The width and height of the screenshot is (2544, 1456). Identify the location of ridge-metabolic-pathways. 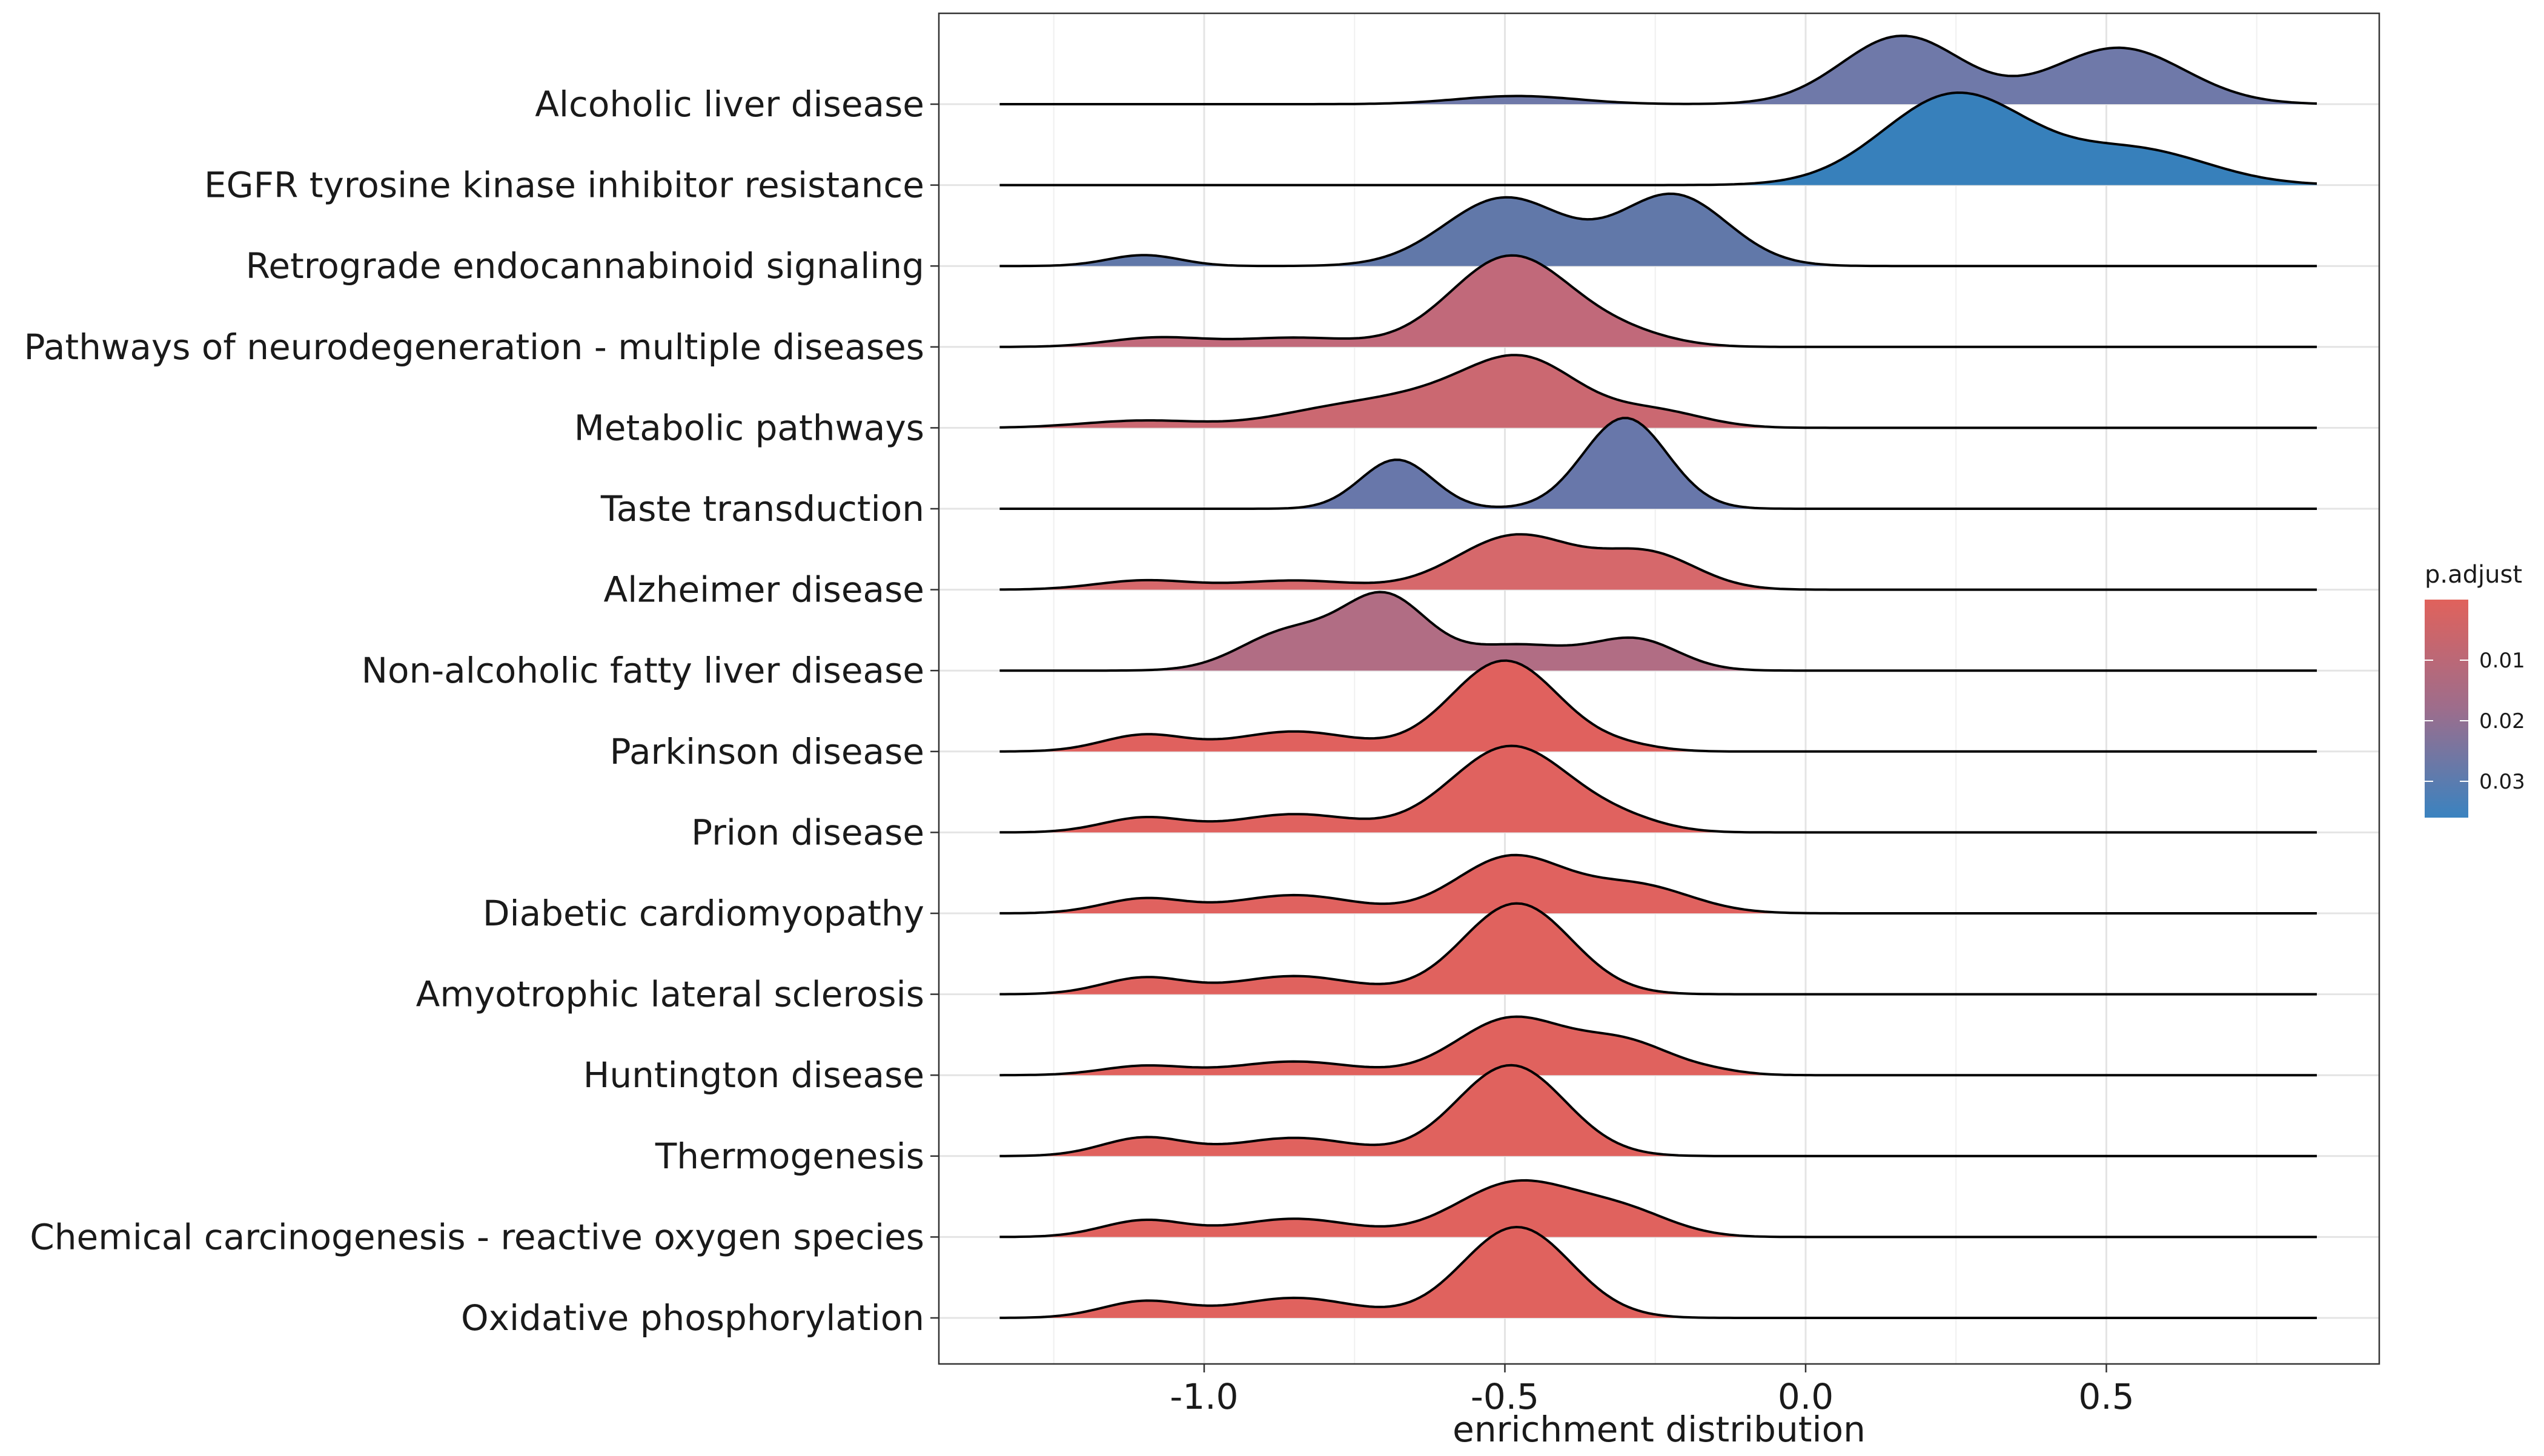
(1658, 391).